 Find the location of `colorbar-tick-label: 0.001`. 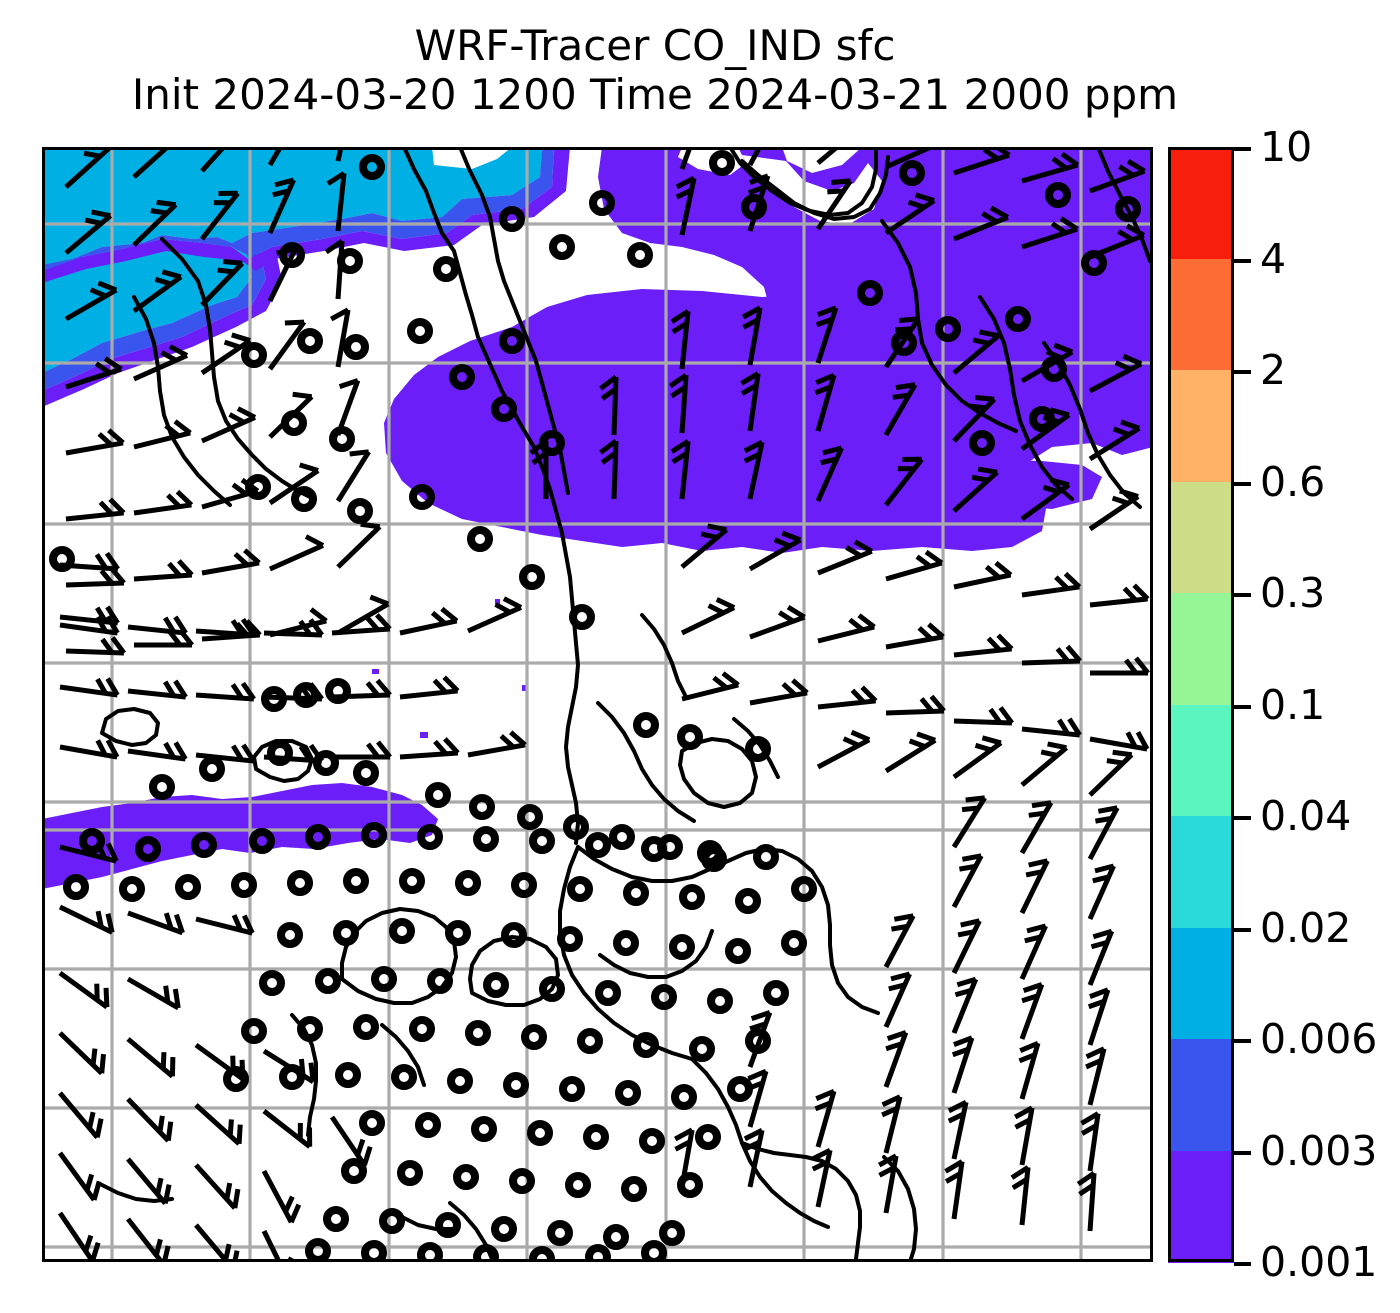

colorbar-tick-label: 0.001 is located at coordinates (1319, 1262).